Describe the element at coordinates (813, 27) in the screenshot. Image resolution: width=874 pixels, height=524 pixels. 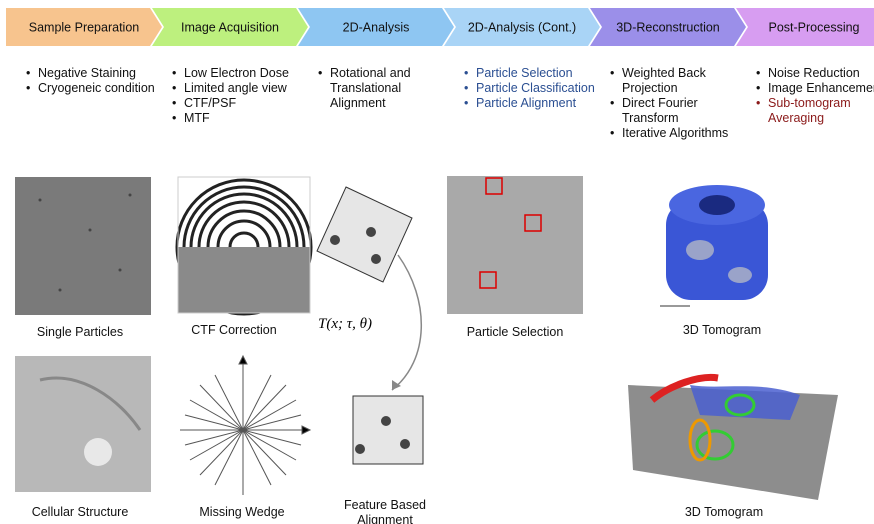
I see `stage-title: Post-Processing` at that location.